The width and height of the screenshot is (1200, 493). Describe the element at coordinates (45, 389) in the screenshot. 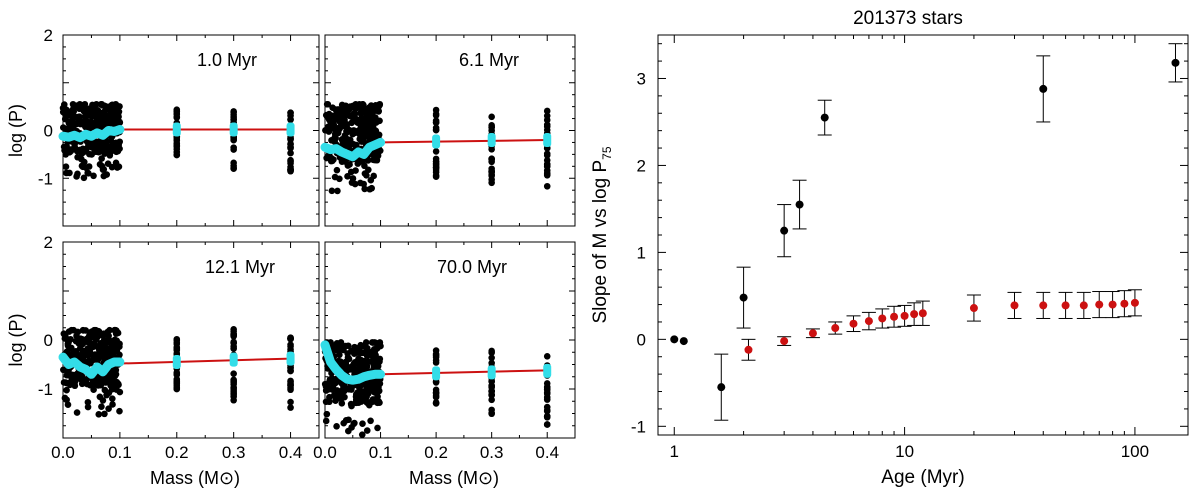

I see `y-tick-label: -1` at that location.